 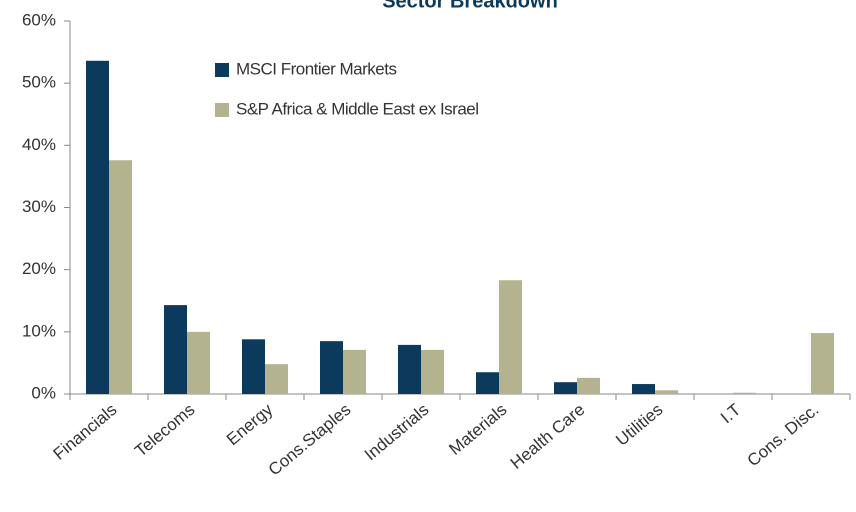 I want to click on x-tick-label: Cons.Staples, so click(x=310, y=440).